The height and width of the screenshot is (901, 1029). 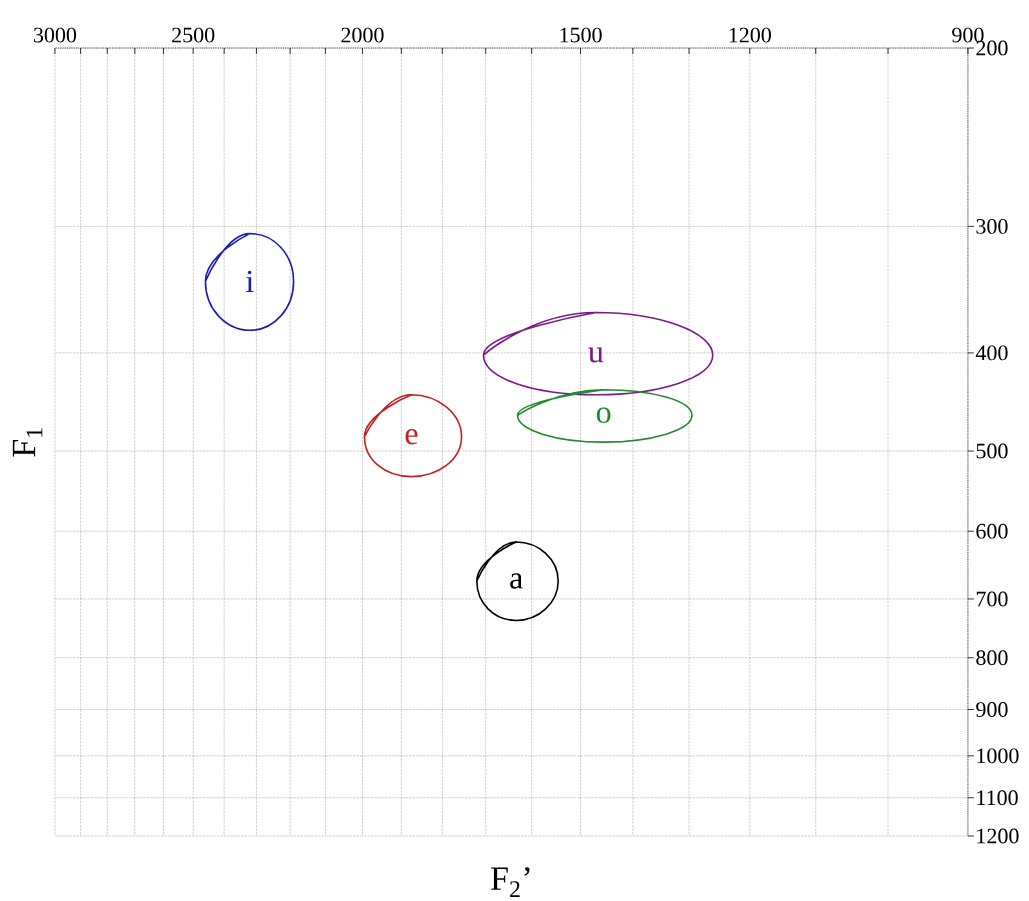 I want to click on y-tick-label: 400, so click(x=991, y=353).